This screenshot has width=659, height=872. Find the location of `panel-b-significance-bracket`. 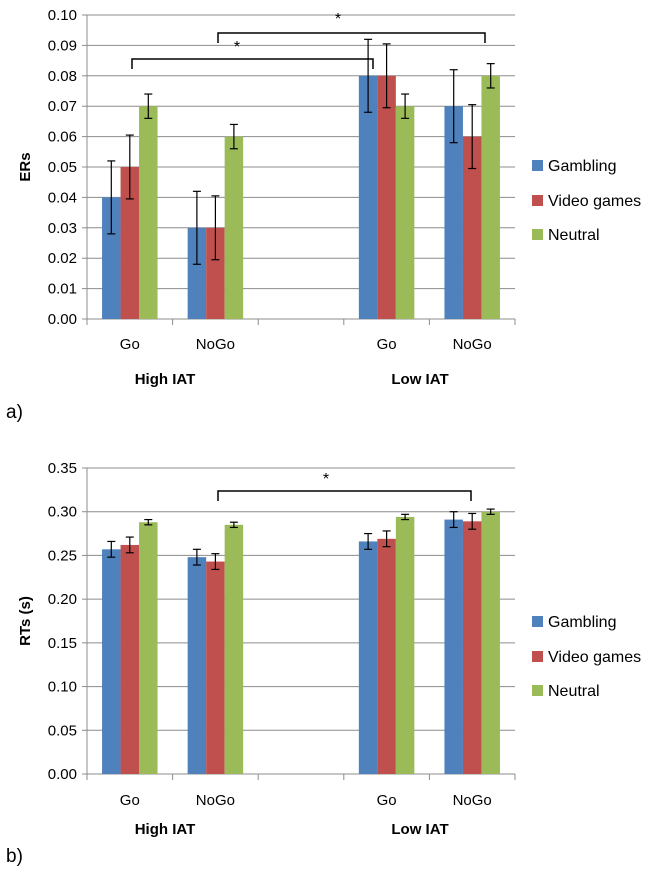

panel-b-significance-bracket is located at coordinates (344, 495).